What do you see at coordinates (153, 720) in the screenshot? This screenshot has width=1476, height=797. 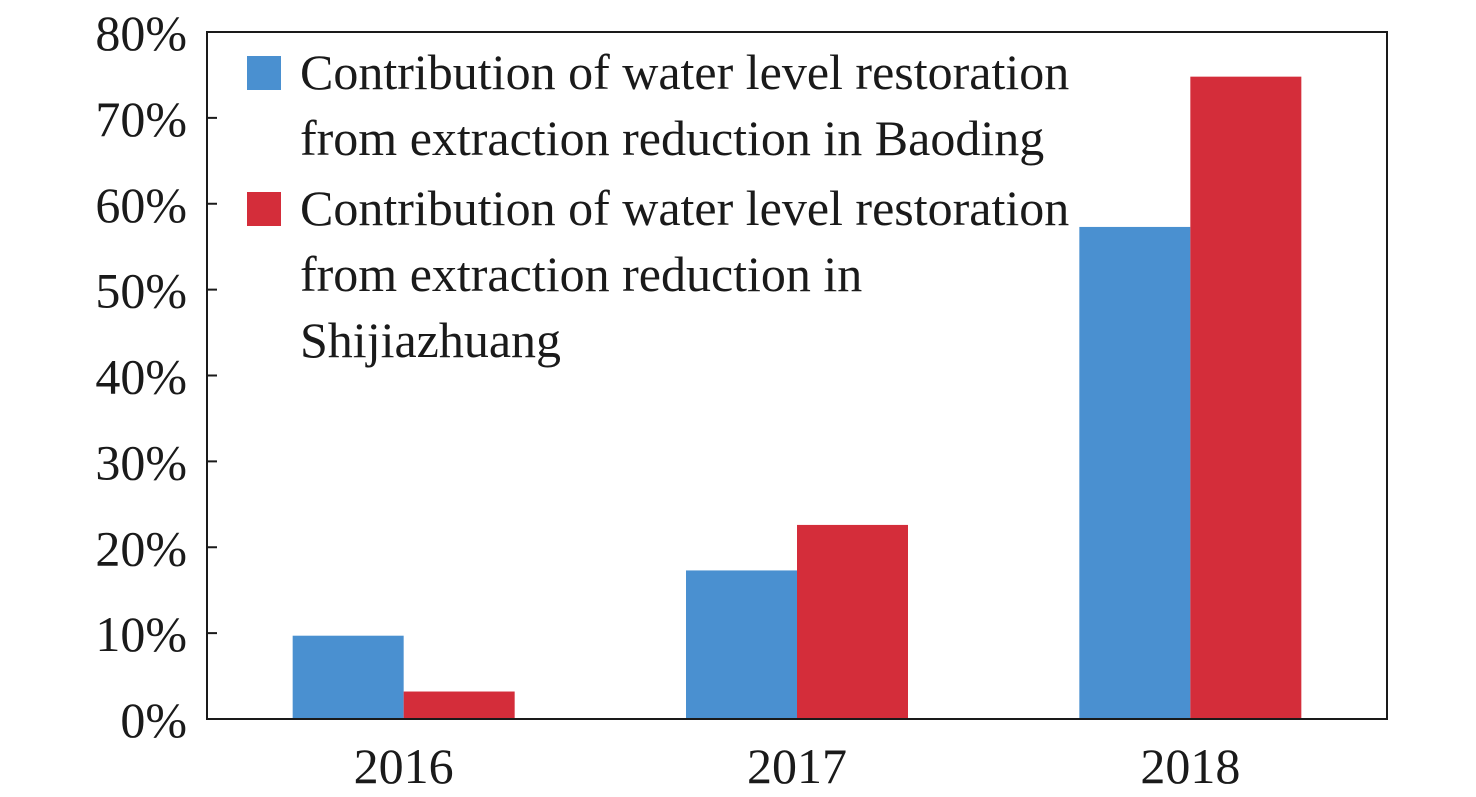 I see `y-tick-label: 0%` at bounding box center [153, 720].